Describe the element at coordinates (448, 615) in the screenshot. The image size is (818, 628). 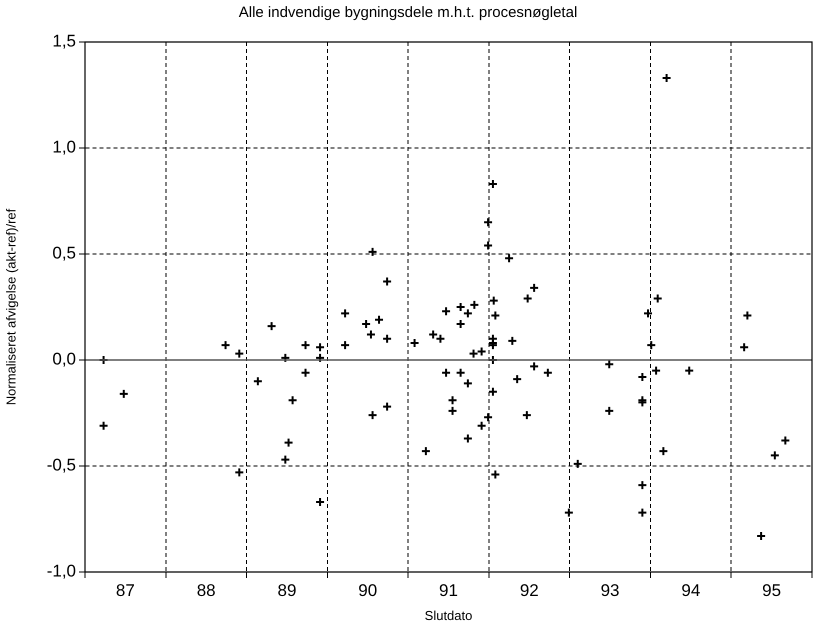
I see `x-axis-title: Slutdato` at that location.